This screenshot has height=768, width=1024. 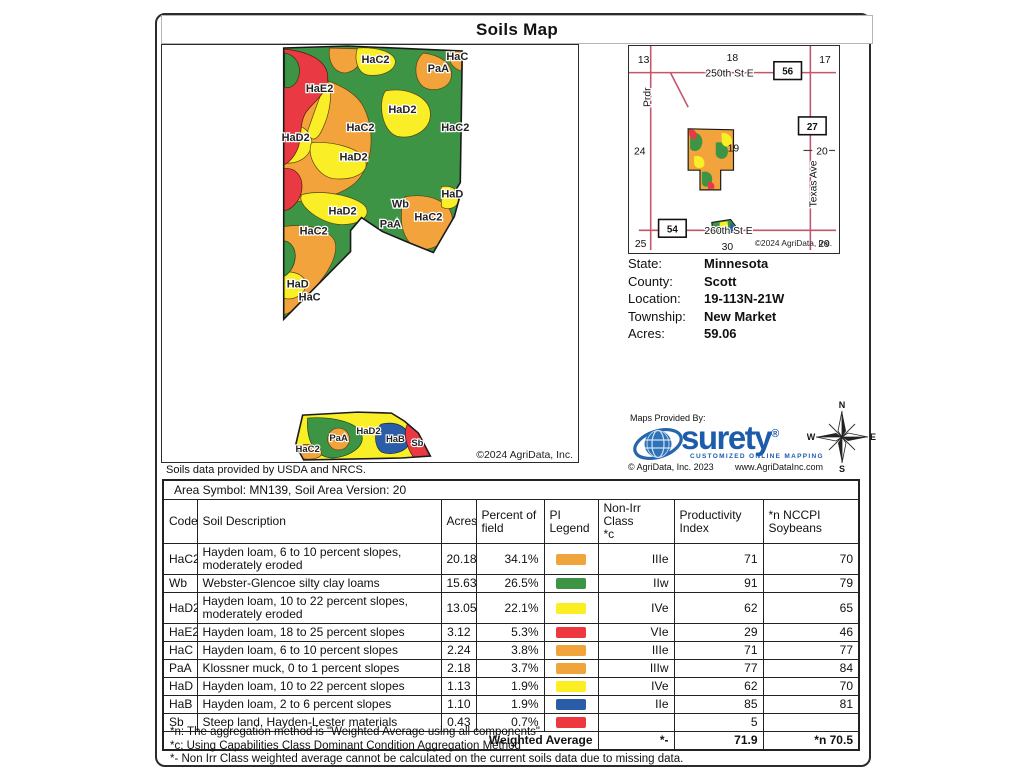 What do you see at coordinates (180, 583) in the screenshot?
I see `soil-code: Wb` at bounding box center [180, 583].